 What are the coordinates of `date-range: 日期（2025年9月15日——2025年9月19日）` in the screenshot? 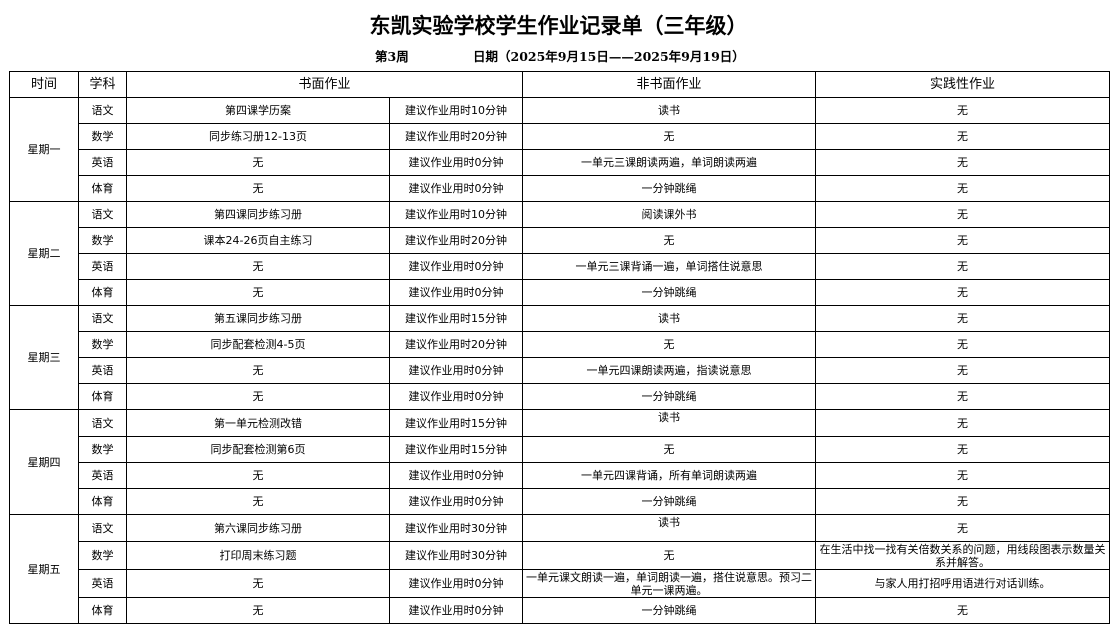 It's located at (609, 56).